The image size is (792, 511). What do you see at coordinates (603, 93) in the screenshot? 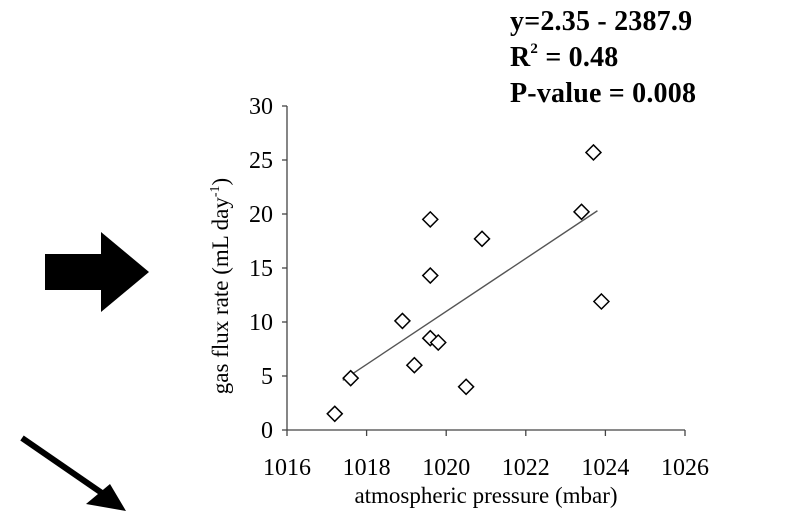
I see `p-value: P-value = 0.008` at bounding box center [603, 93].